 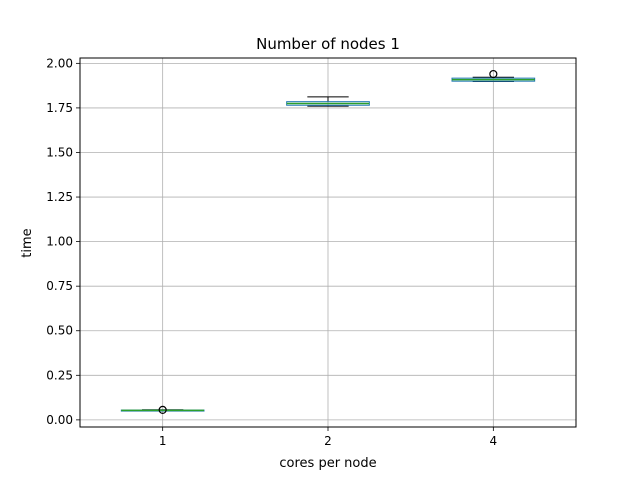 What do you see at coordinates (59, 152) in the screenshot?
I see `y-tick-label: 1.50` at bounding box center [59, 152].